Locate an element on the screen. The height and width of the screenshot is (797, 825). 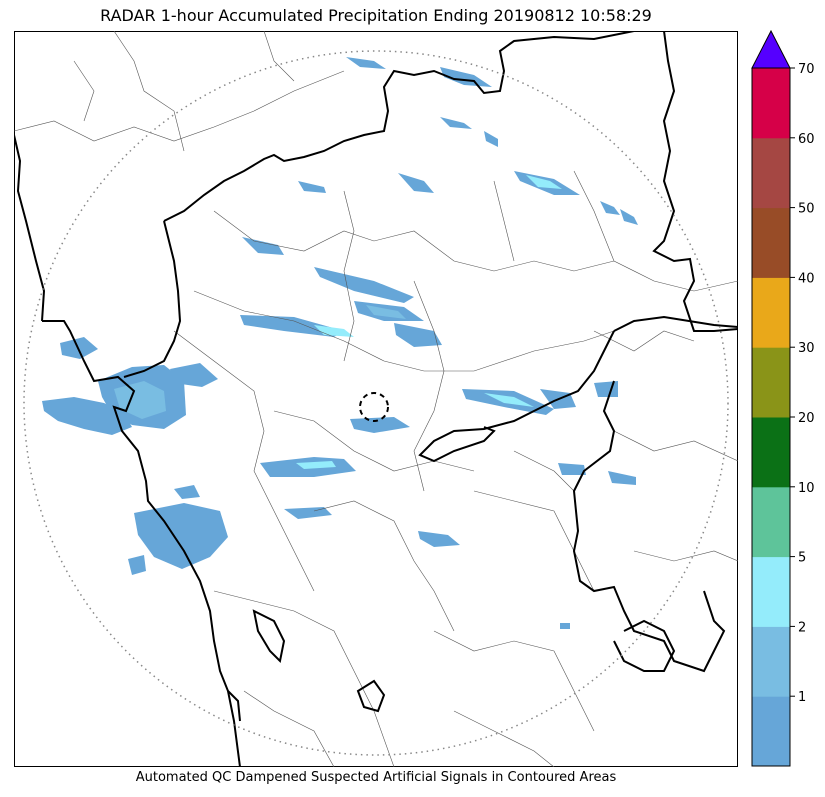
border-coast-tail is located at coordinates (234, 706).